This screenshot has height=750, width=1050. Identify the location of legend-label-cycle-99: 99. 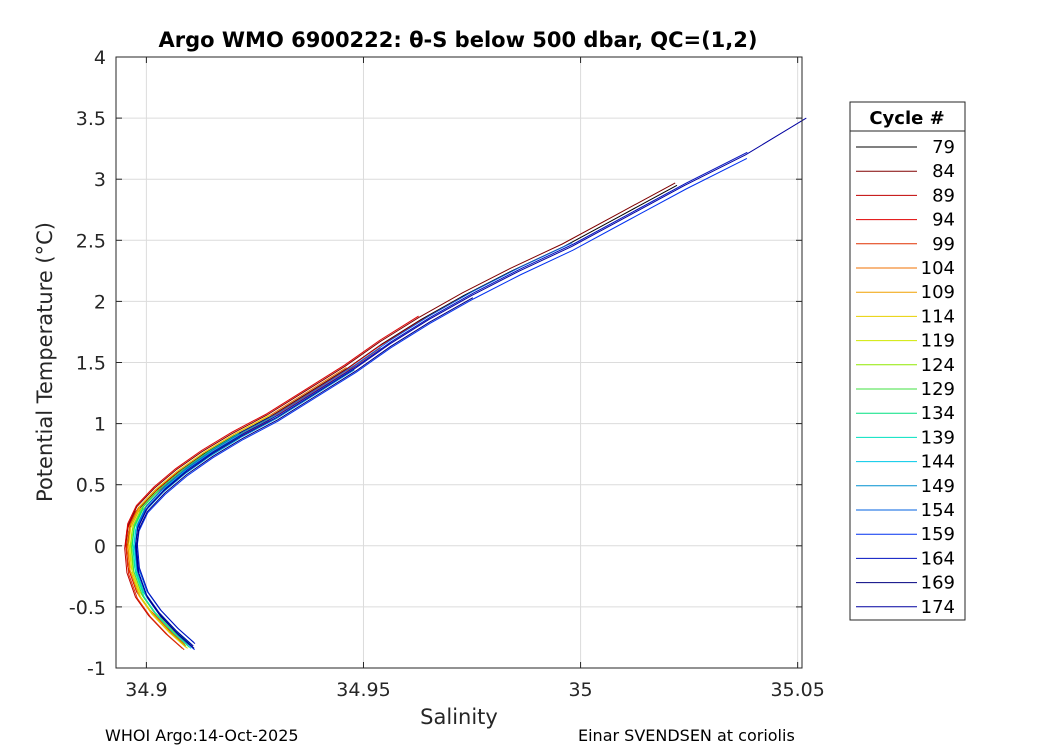
(943, 244).